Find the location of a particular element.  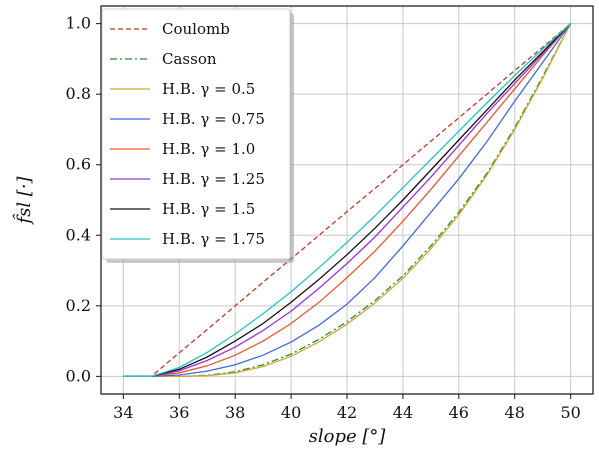

y-axis-label: f̂sl [·] is located at coordinates (23, 200).